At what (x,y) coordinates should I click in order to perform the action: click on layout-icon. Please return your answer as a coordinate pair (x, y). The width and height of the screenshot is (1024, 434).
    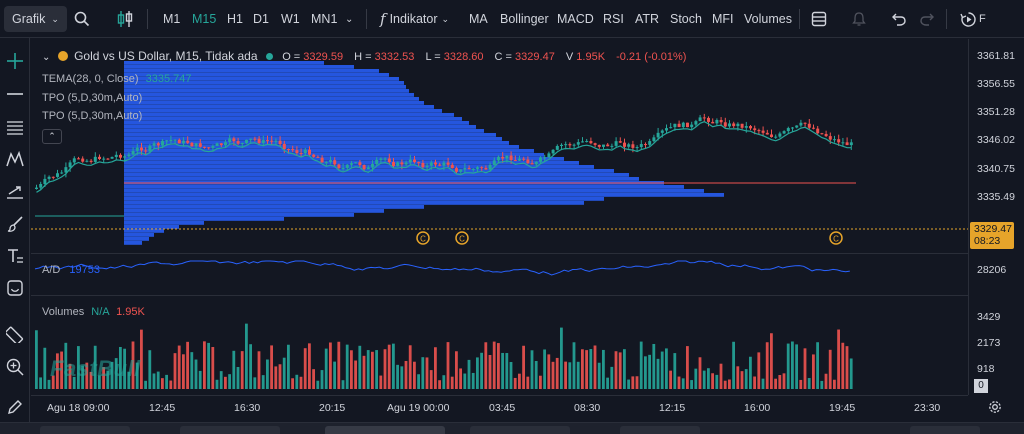
    Looking at the image, I should click on (819, 19).